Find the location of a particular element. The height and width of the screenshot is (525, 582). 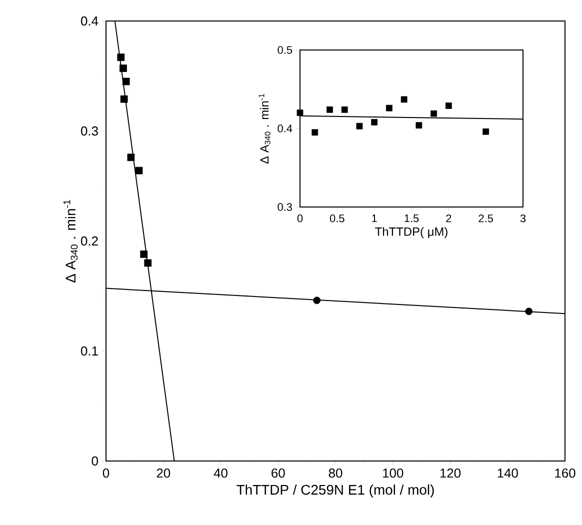

x-tick-label: 20 is located at coordinates (163, 473).